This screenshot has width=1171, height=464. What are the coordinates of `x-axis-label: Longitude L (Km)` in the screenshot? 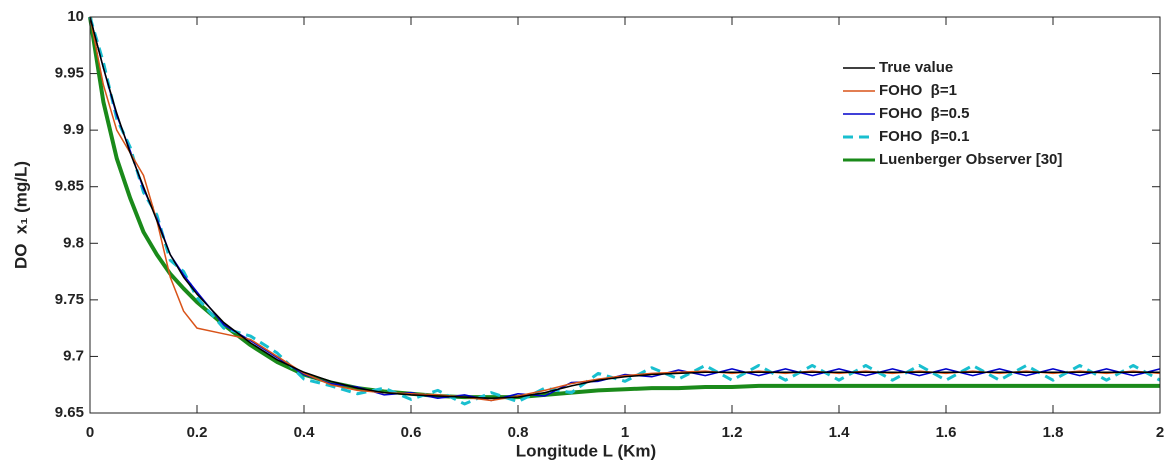 It's located at (586, 450).